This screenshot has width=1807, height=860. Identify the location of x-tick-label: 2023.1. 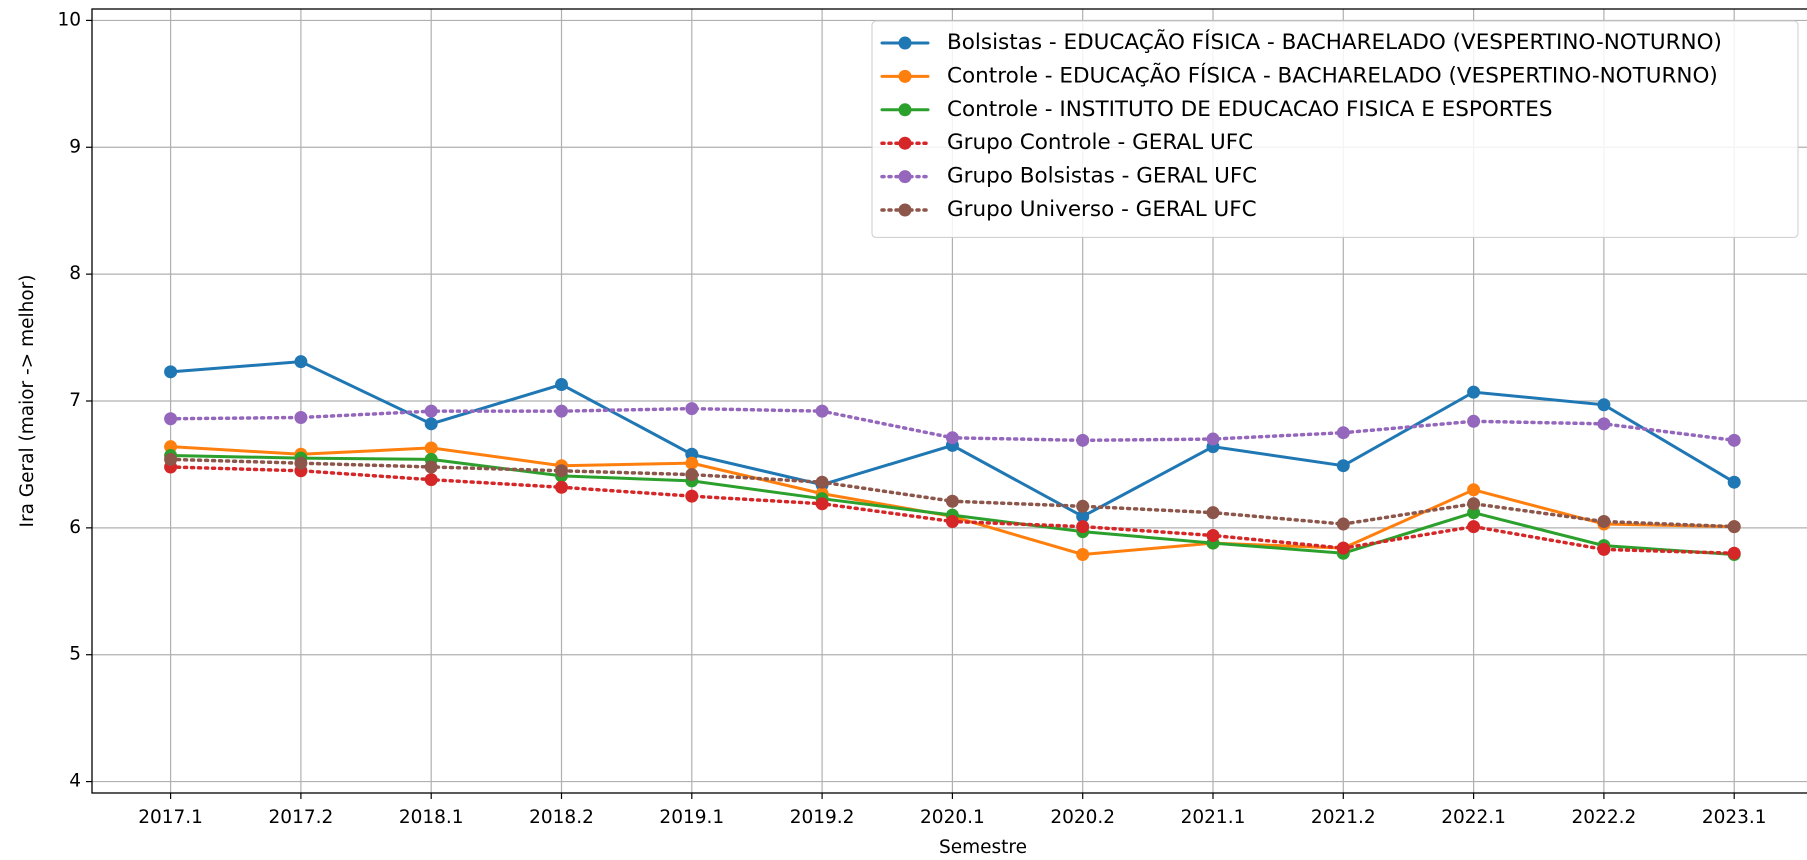
(1734, 817).